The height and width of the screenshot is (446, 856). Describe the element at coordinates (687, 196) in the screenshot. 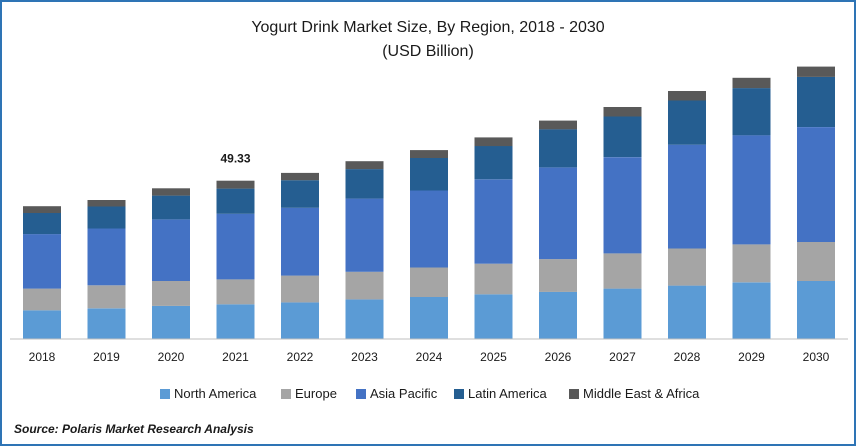

I see `bar-2028-asia-pacific` at that location.